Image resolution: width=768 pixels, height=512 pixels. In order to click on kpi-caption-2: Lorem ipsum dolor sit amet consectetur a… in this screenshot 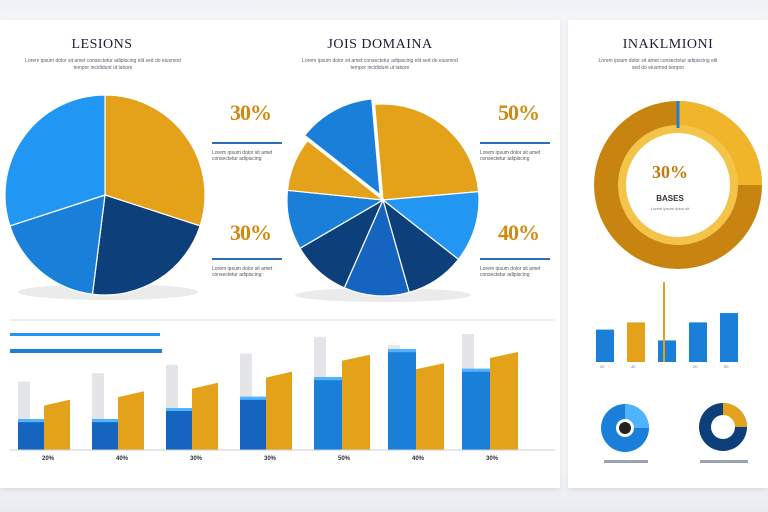, I will do `click(242, 272)`.